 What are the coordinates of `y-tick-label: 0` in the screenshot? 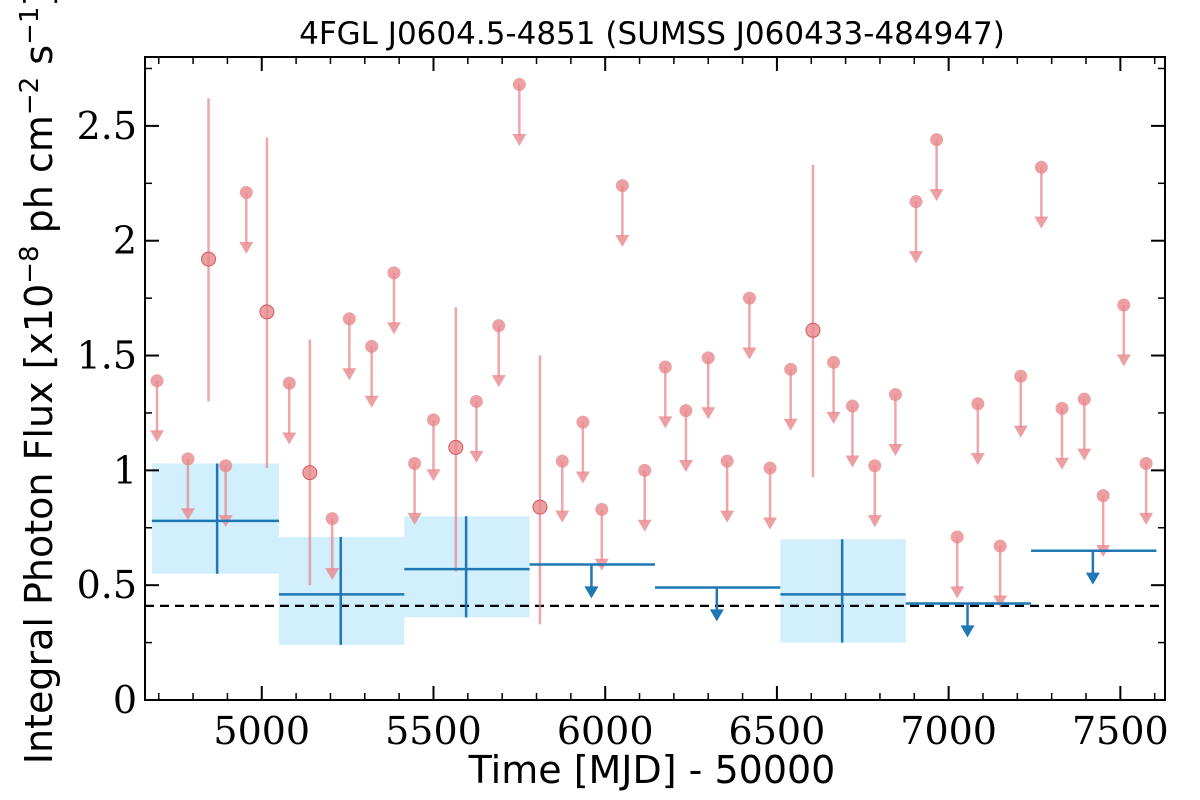 It's located at (125, 700).